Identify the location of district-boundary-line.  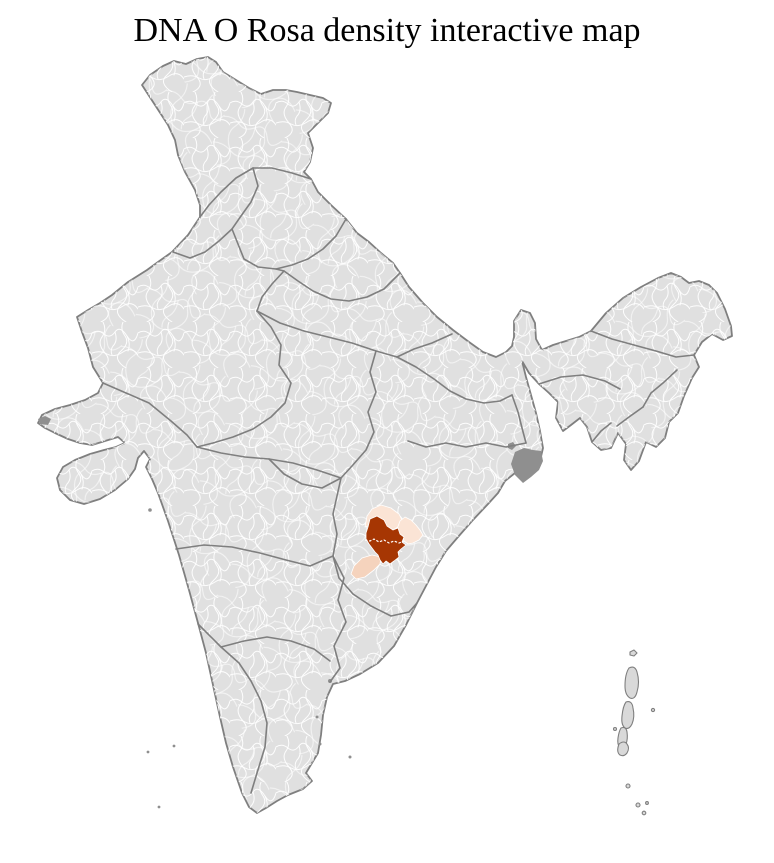
(384, 541).